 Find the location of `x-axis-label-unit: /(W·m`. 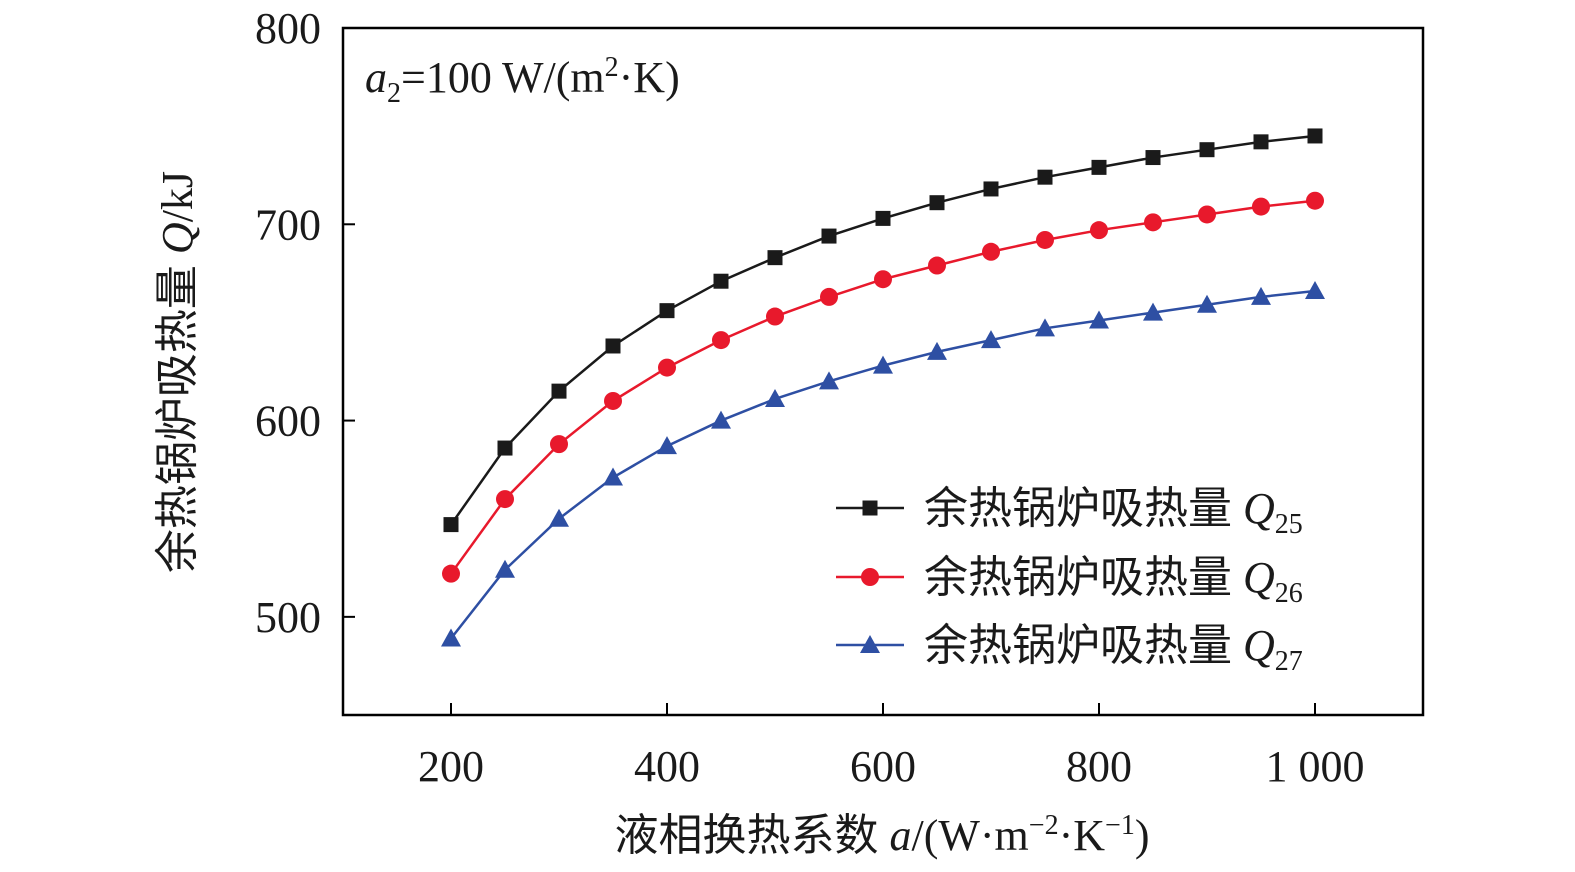

x-axis-label-unit: /(W·m is located at coordinates (970, 835).